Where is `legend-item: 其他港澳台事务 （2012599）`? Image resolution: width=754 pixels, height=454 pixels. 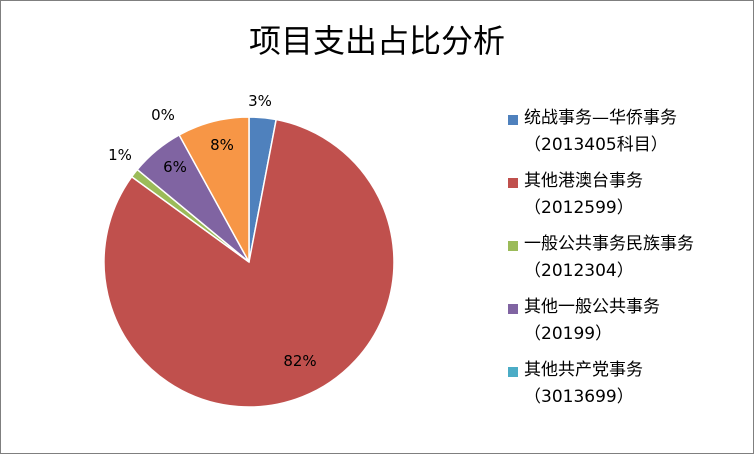
legend-item: 其他港澳台事务 （2012599） is located at coordinates (628, 198).